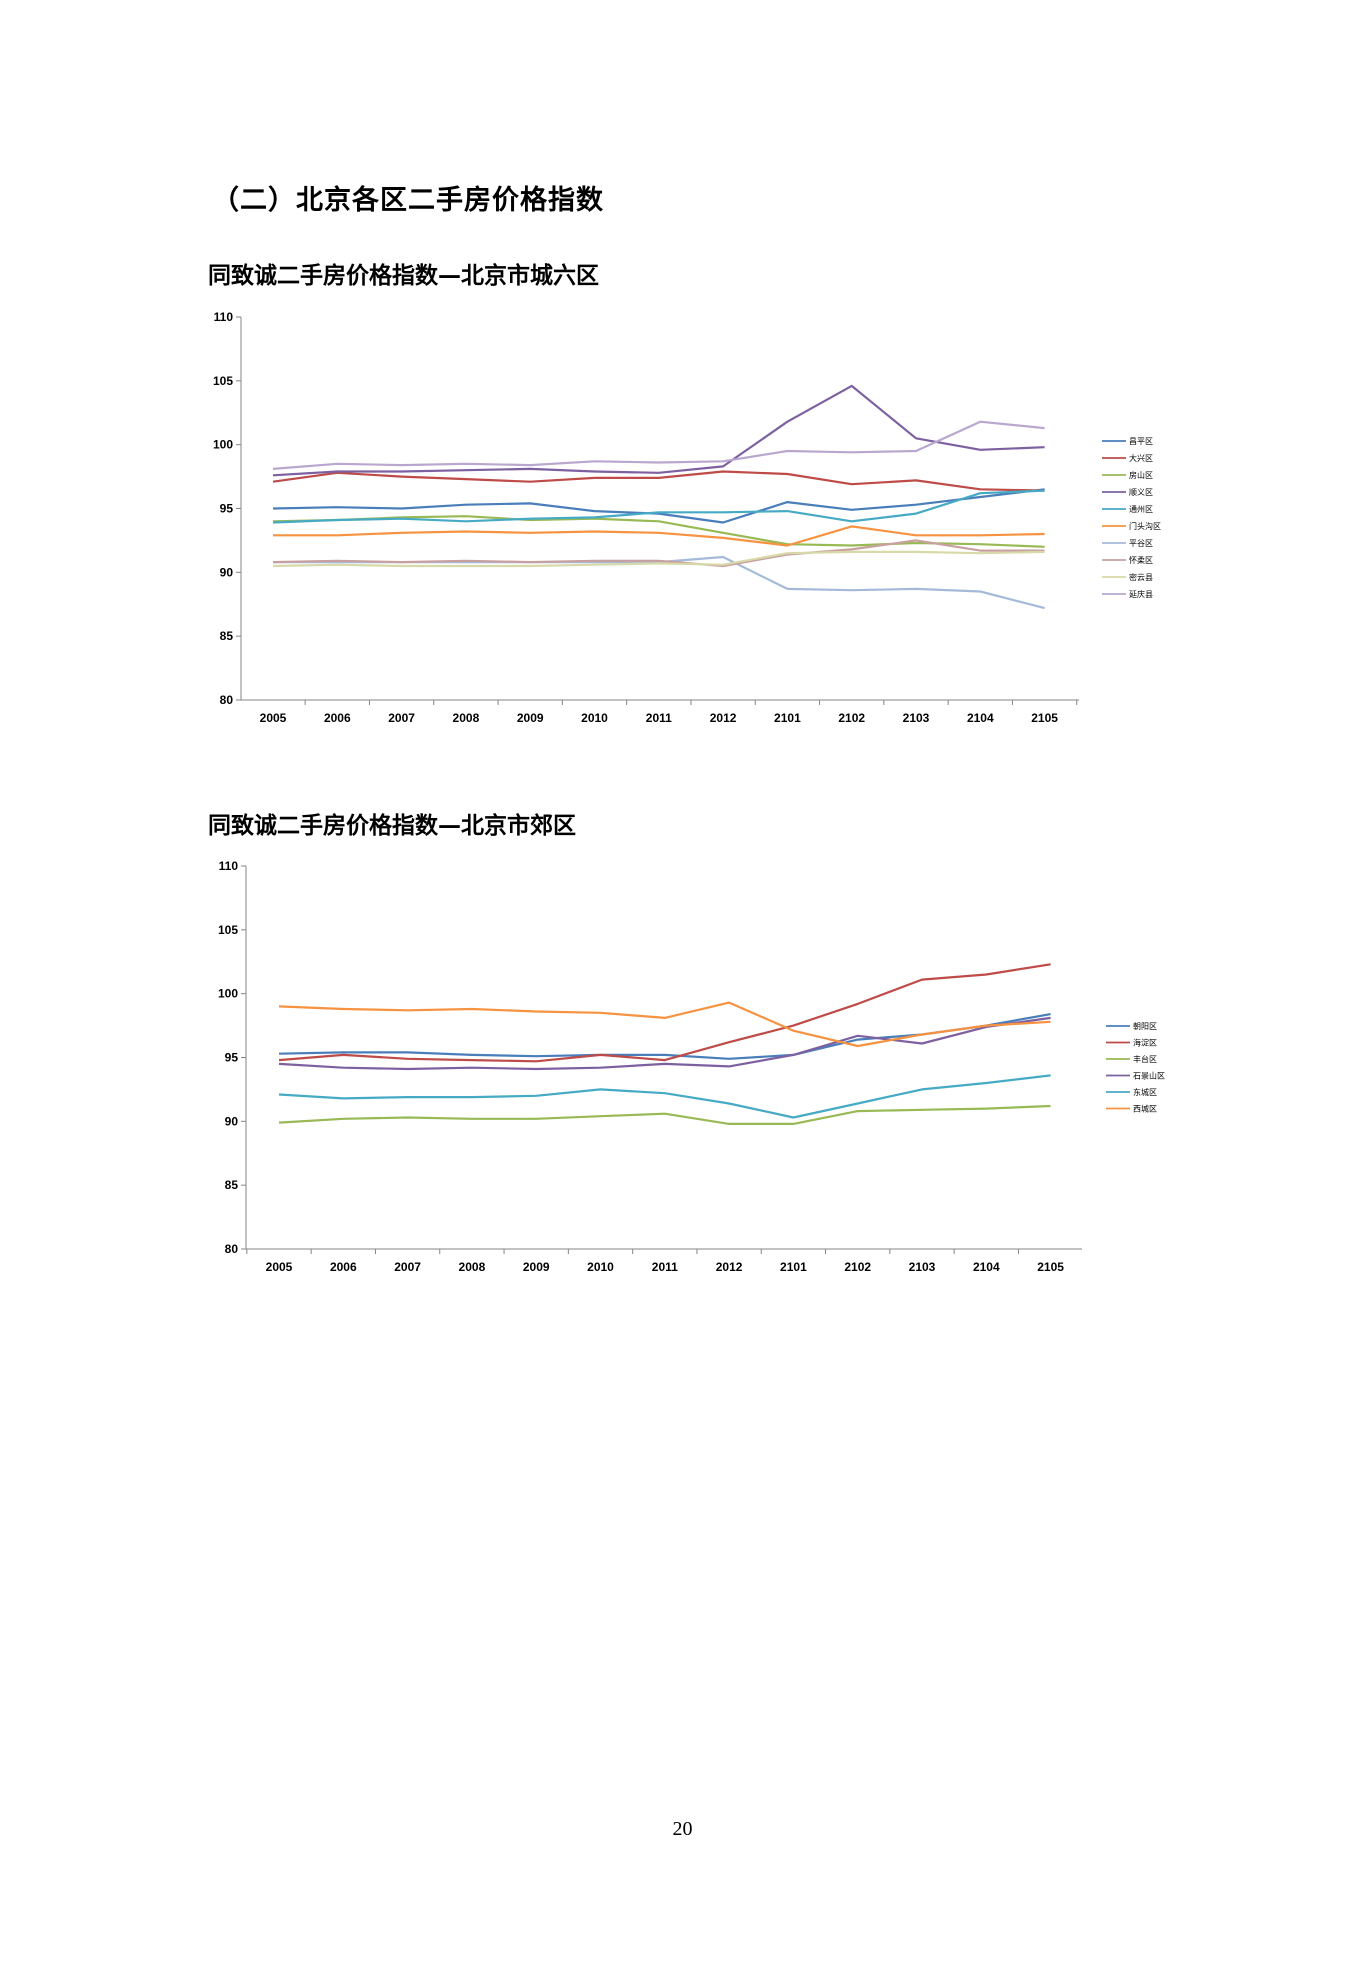 Image resolution: width=1365 pixels, height=1965 pixels. I want to click on chart1-legend-label: 昌平区, so click(1141, 441).